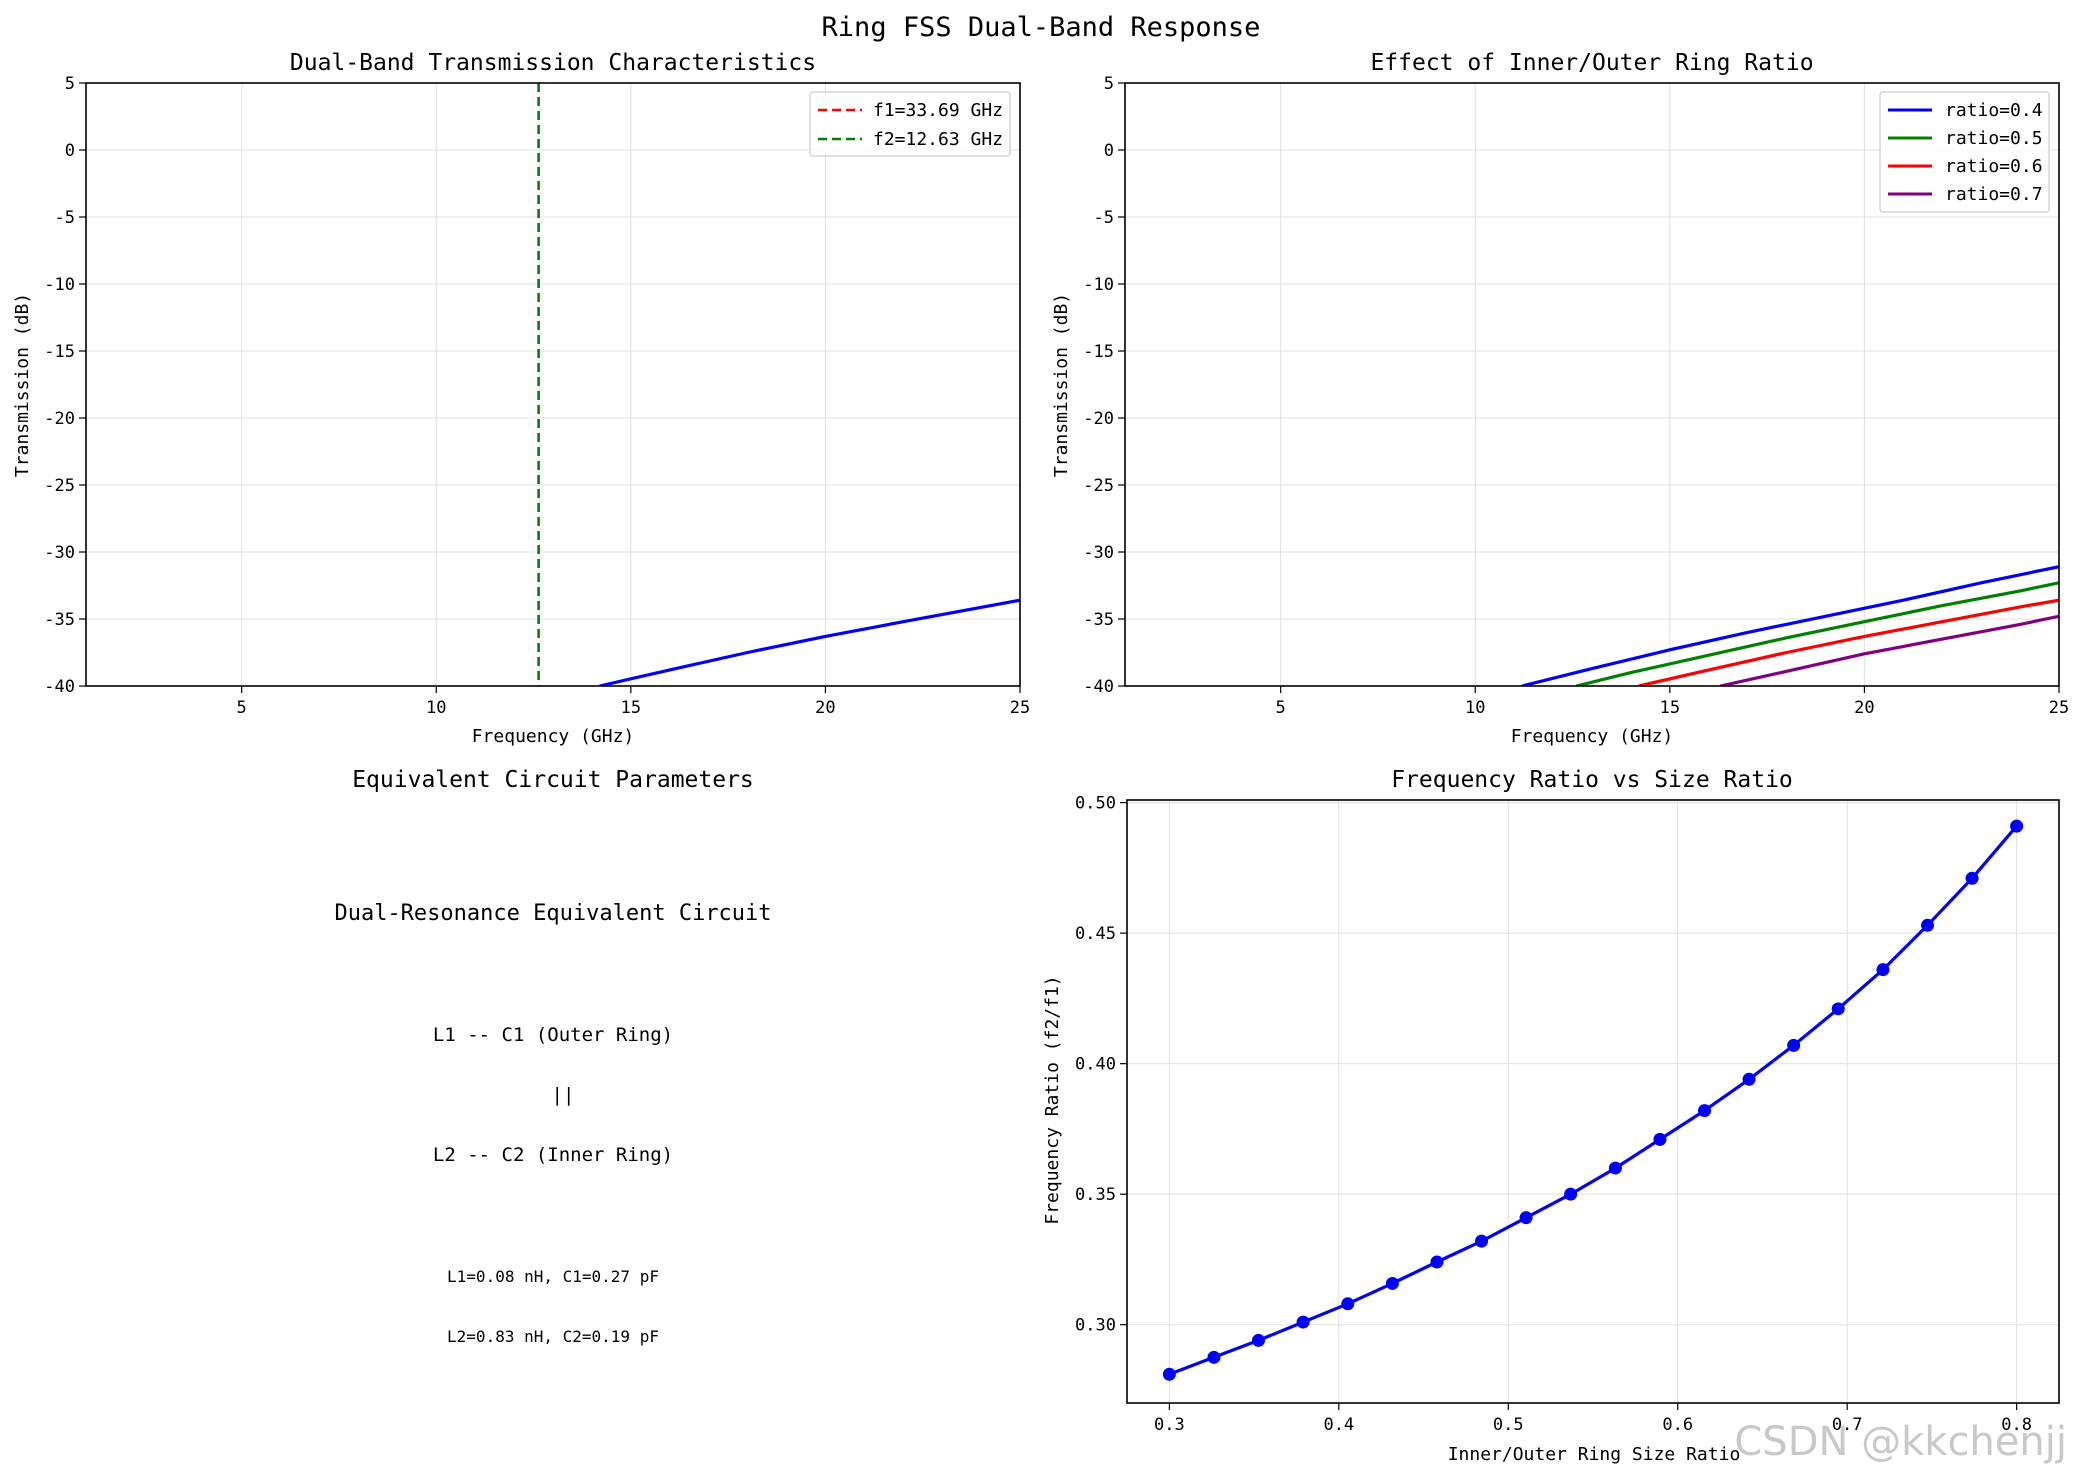 Image resolution: width=2083 pixels, height=1480 pixels. I want to click on panel-ratio-effect-plot-area, so click(1790, 625).